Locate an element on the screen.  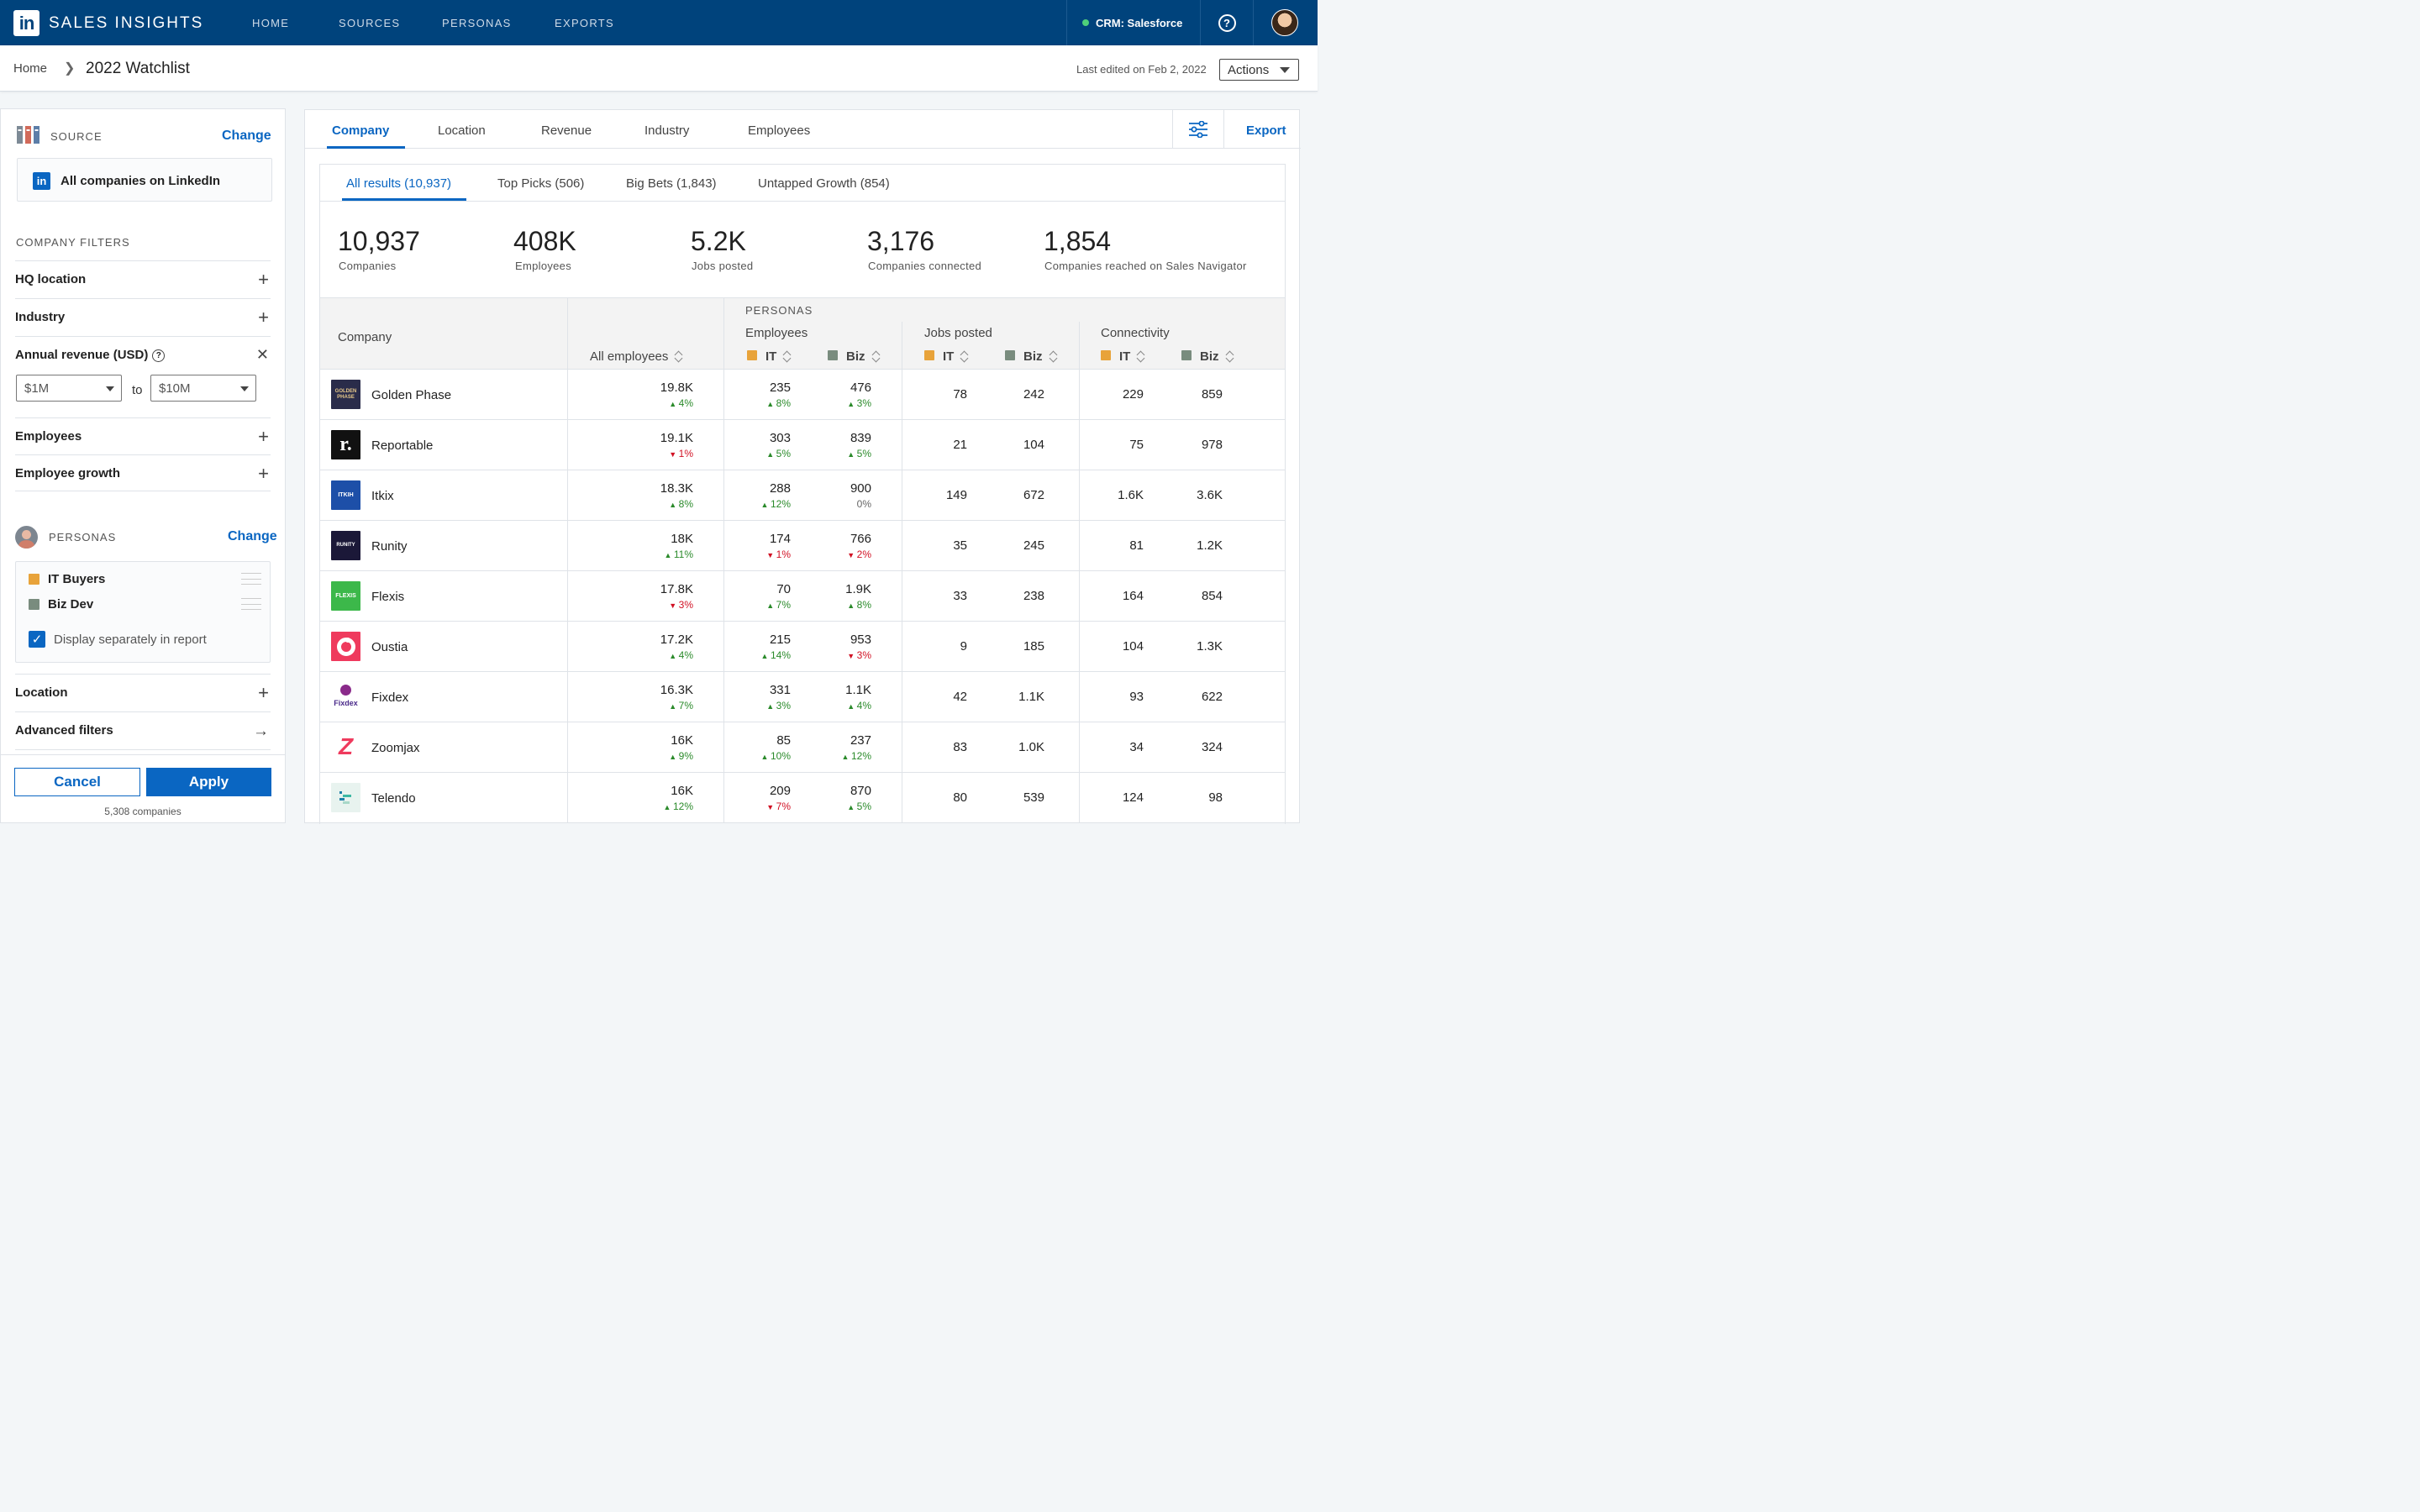
active-subtab-indicator is located at coordinates (404, 199).